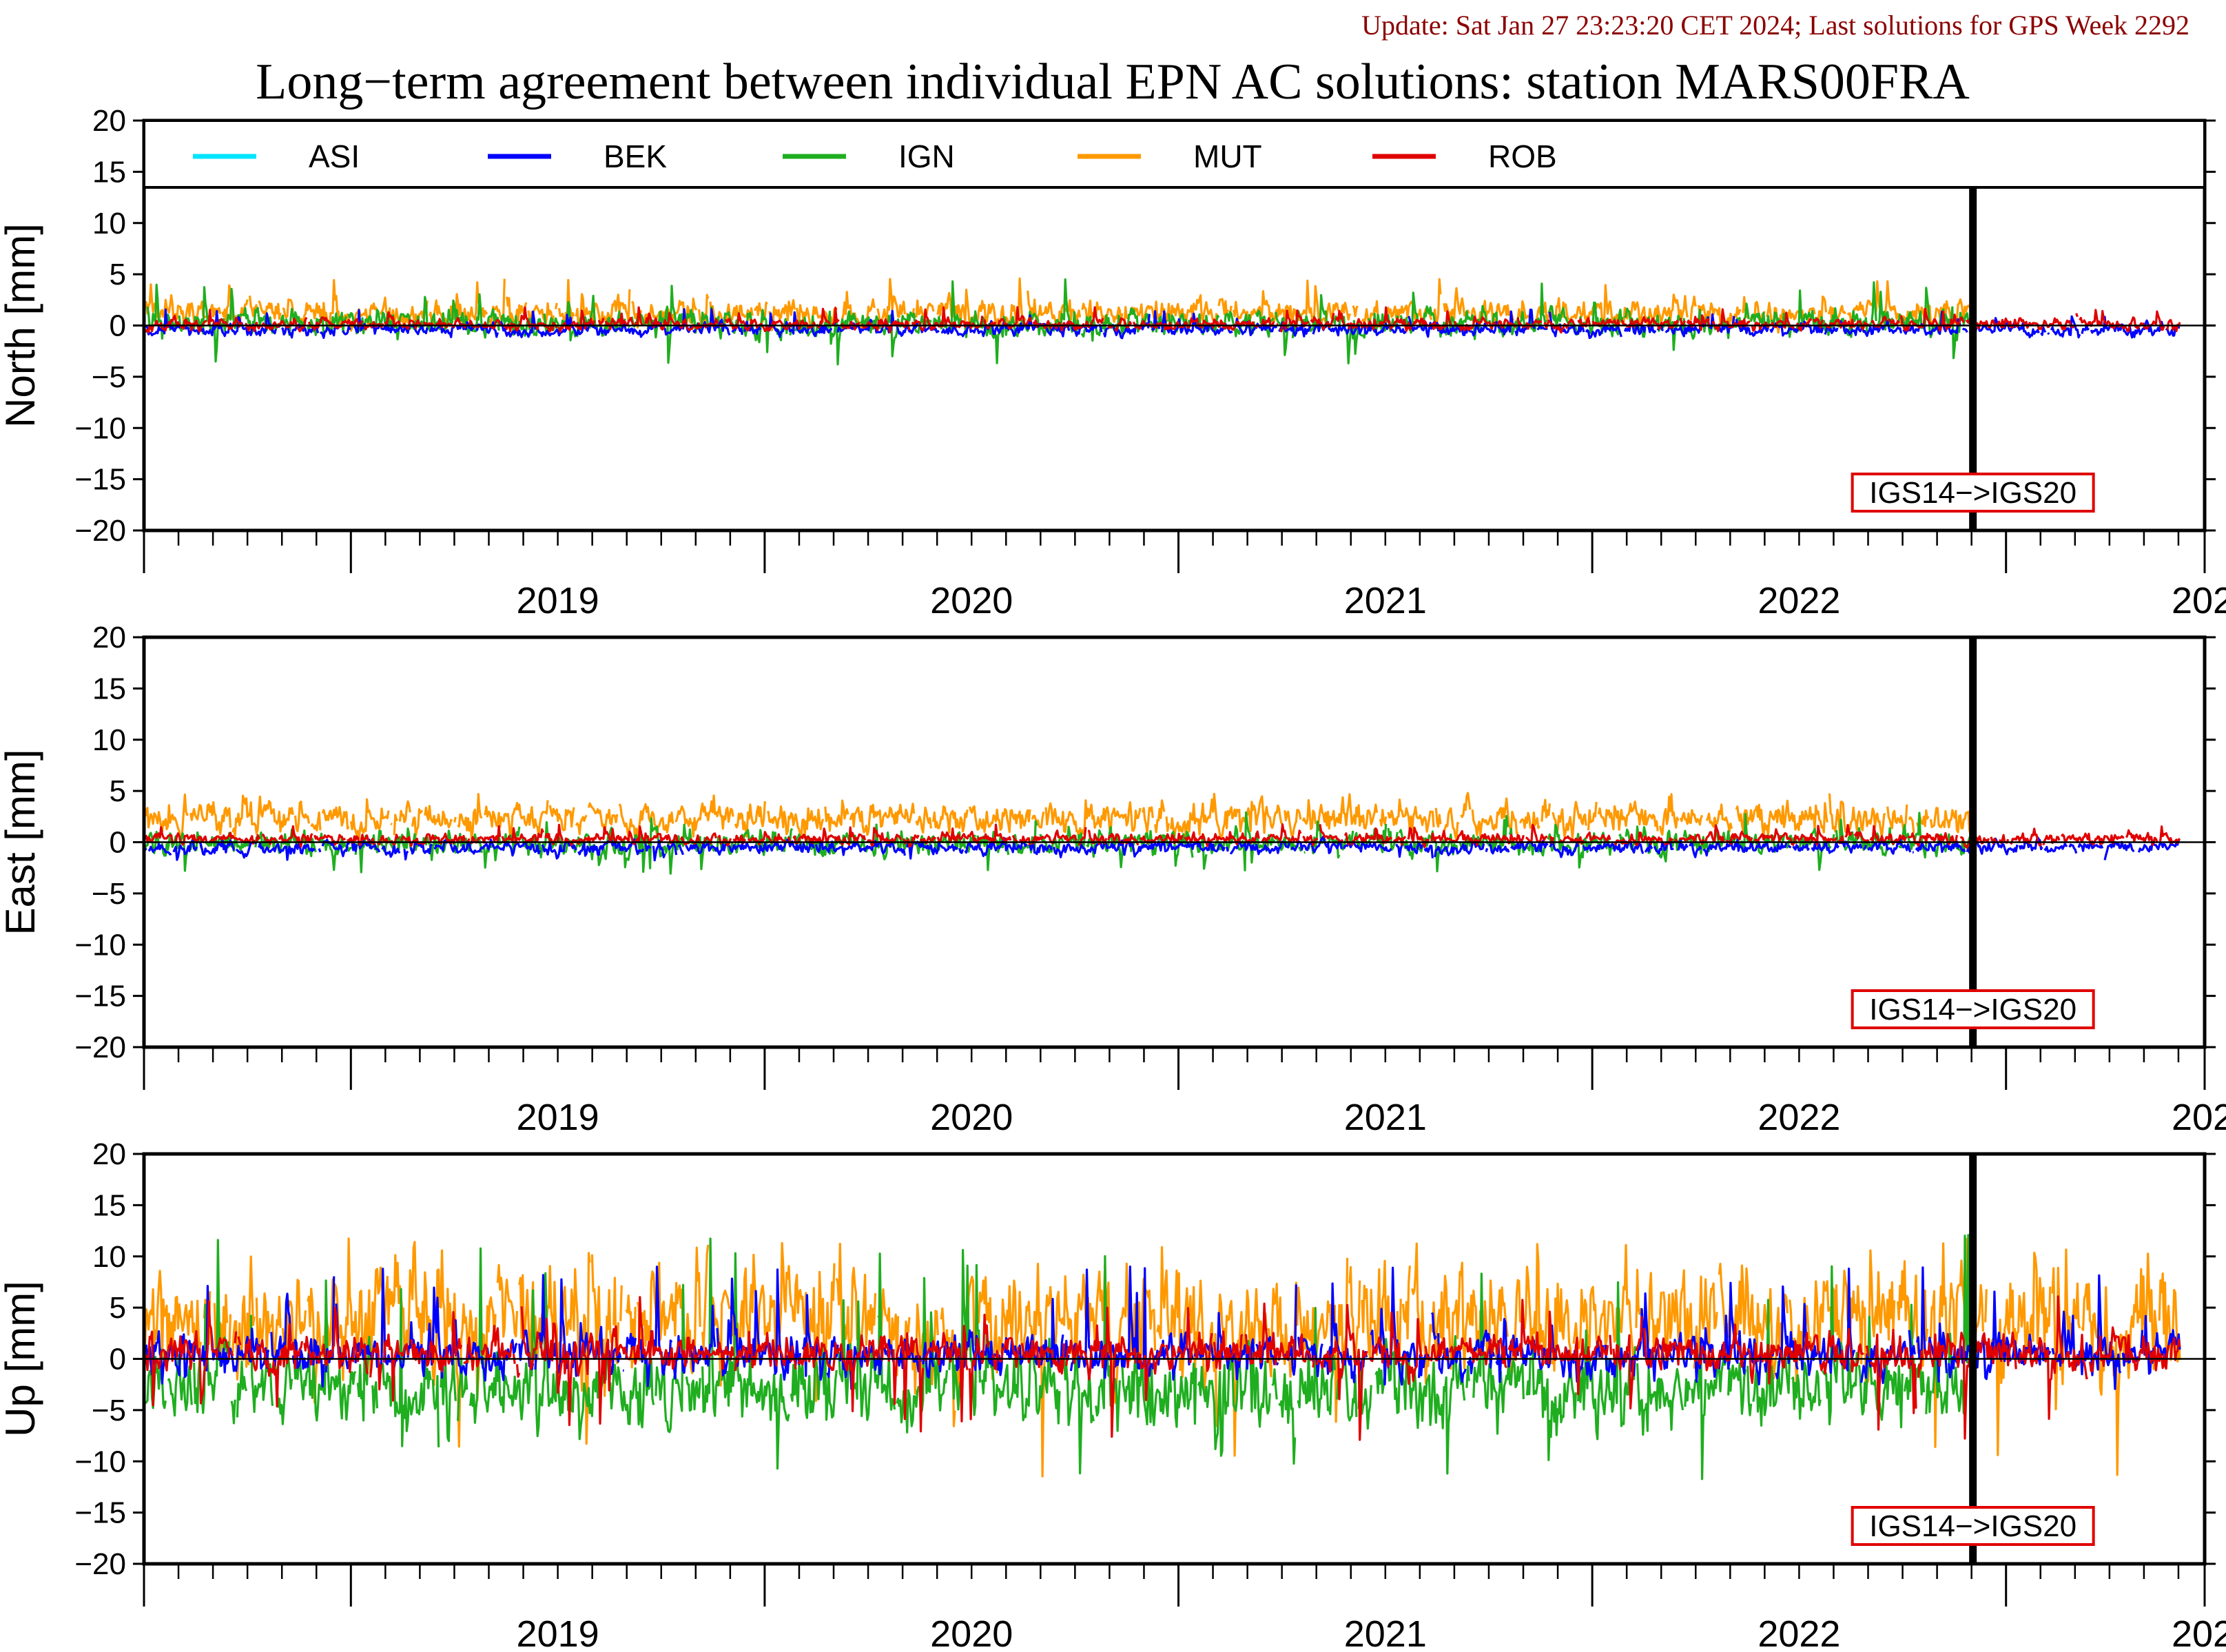 Image resolution: width=2226 pixels, height=1652 pixels. I want to click on legend-box, so click(1174, 154).